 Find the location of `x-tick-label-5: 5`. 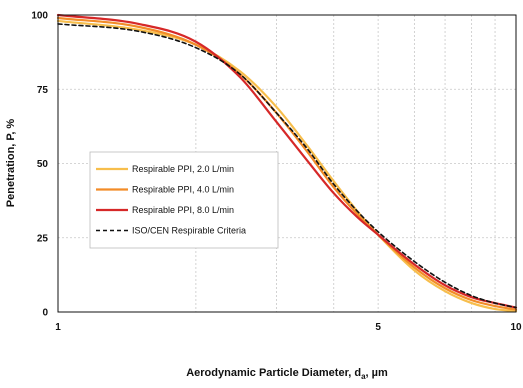

x-tick-label-5: 5 is located at coordinates (378, 327).